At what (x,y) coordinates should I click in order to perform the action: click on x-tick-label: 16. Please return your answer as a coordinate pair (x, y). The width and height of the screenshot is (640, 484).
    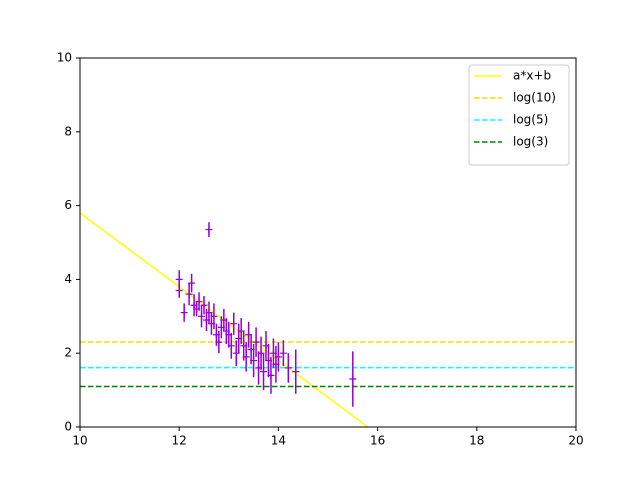
    Looking at the image, I should click on (377, 441).